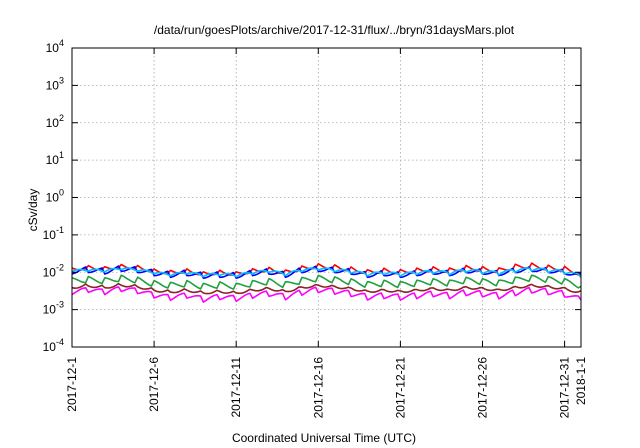 The height and width of the screenshot is (448, 640). What do you see at coordinates (55, 196) in the screenshot?
I see `y-tick-label: 10⁰` at bounding box center [55, 196].